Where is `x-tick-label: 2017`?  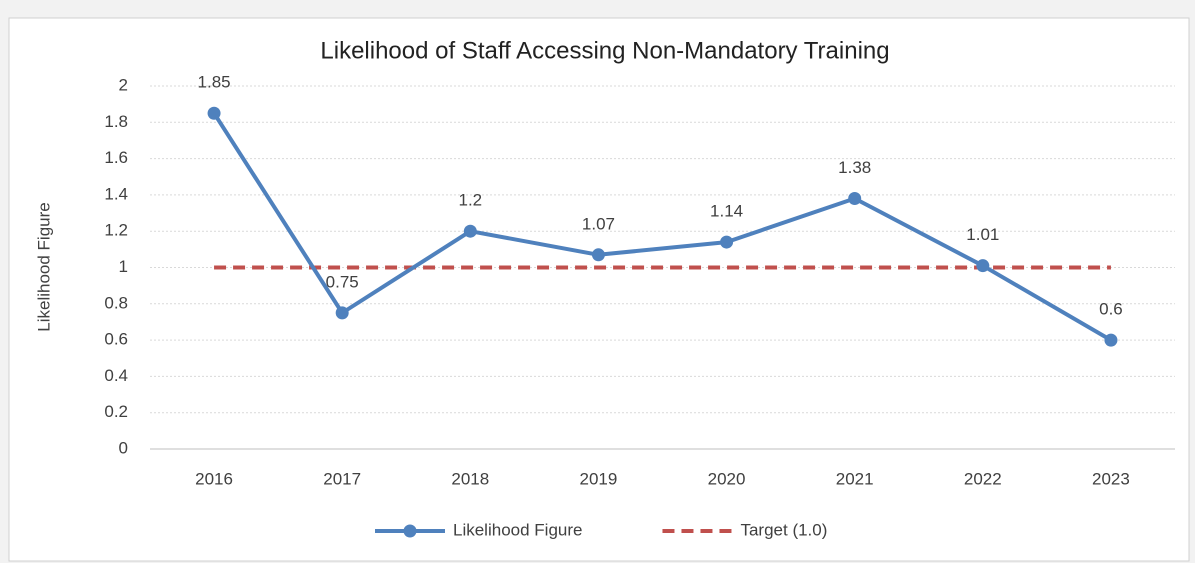
x-tick-label: 2017 is located at coordinates (342, 478).